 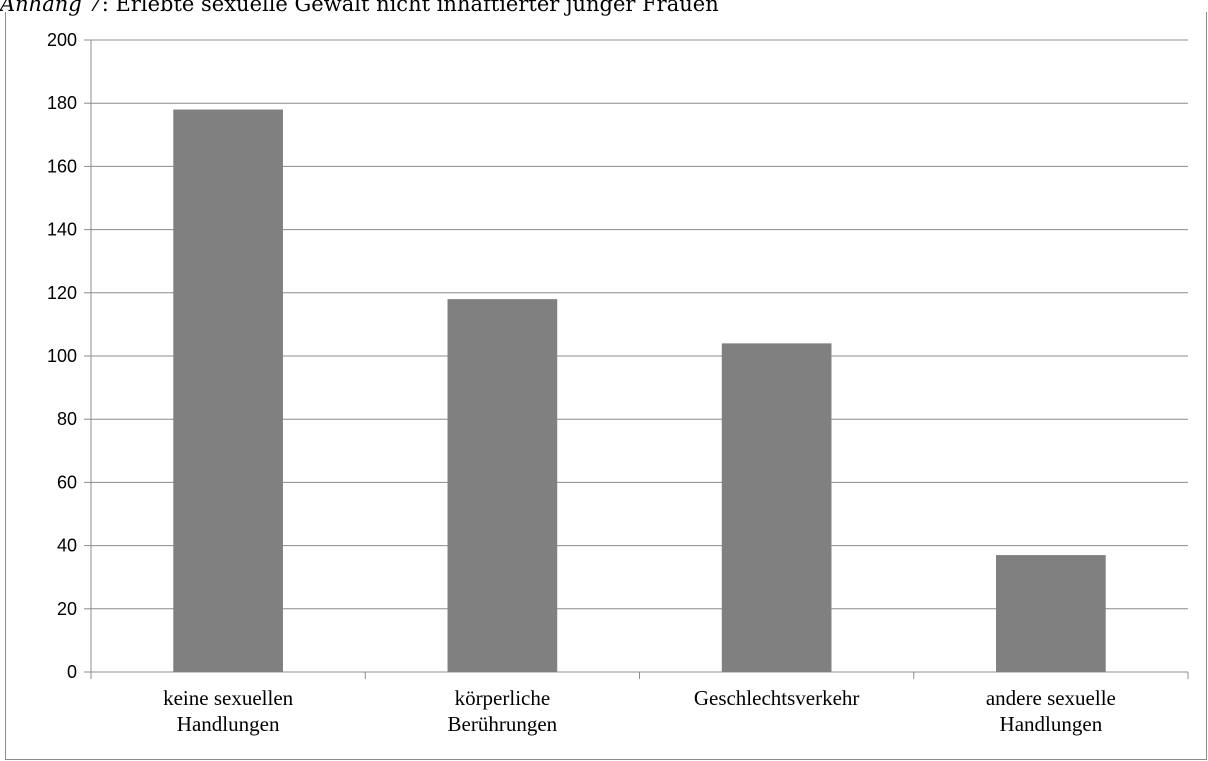 What do you see at coordinates (503, 711) in the screenshot?
I see `x-tick-label: körperliche Berührungen` at bounding box center [503, 711].